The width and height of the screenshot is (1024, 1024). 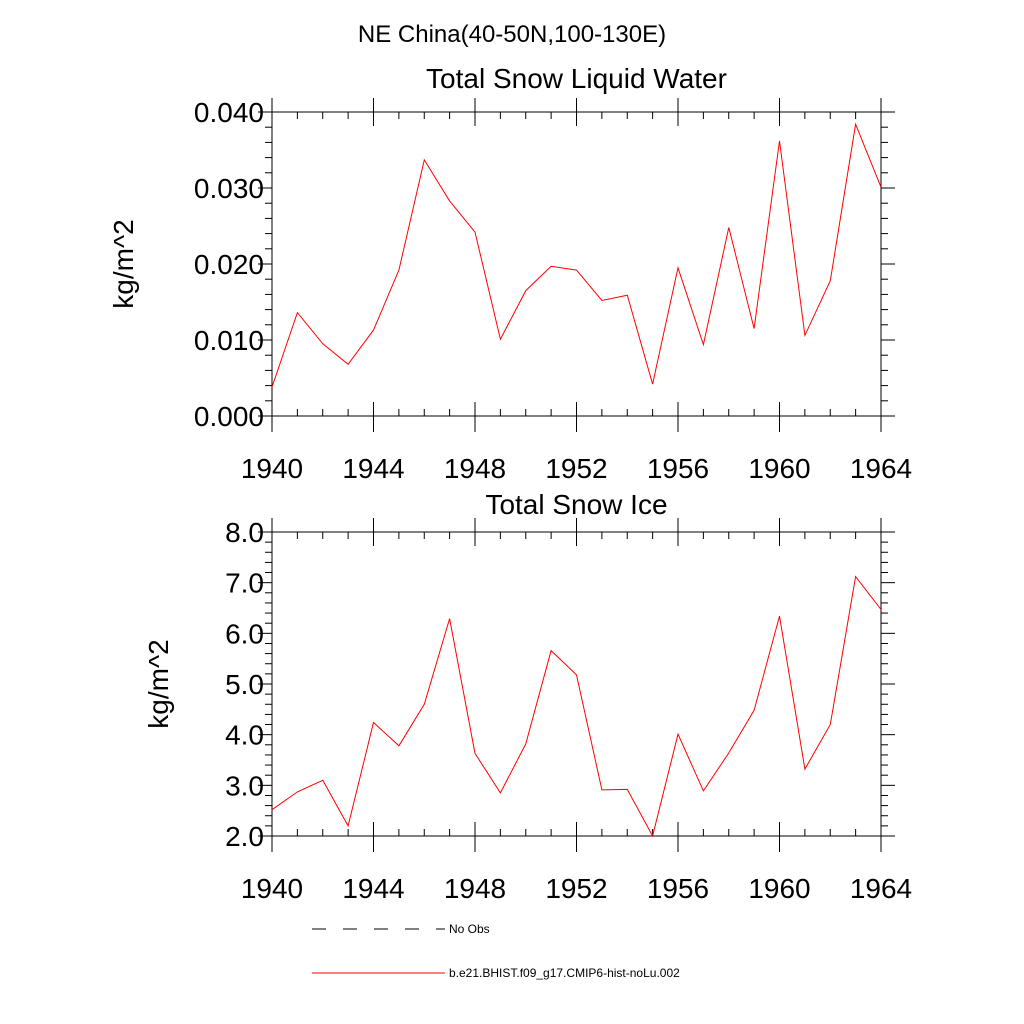 I want to click on y-tick-label: 7.0, so click(x=244, y=583).